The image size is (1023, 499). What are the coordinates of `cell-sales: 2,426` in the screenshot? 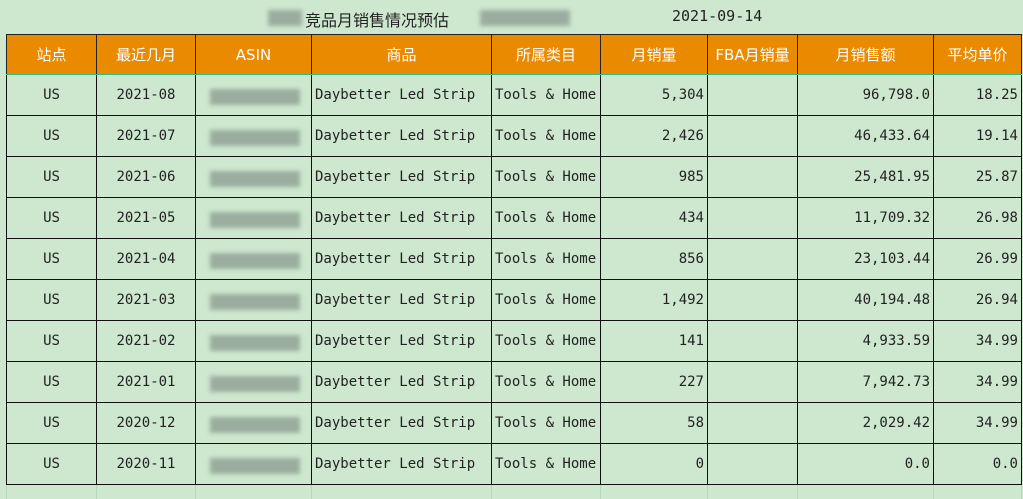 It's located at (654, 136).